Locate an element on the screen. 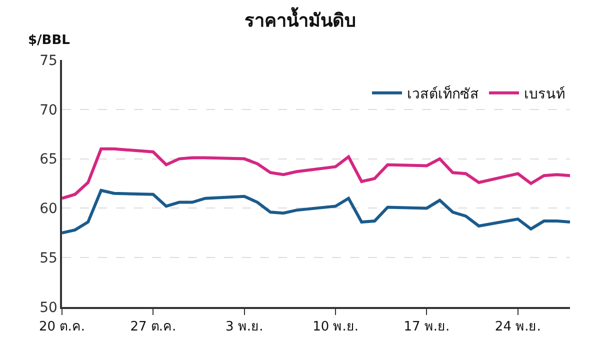  y-tick-label: 50 is located at coordinates (49, 308).